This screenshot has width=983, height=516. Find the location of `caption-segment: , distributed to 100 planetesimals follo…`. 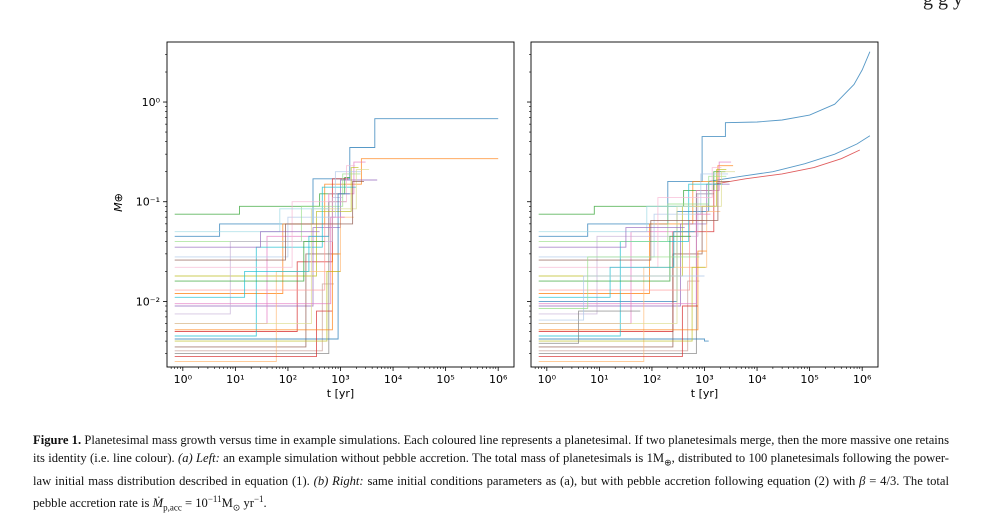

caption-segment: , distributed to 100 planetesimals follo… is located at coordinates (491, 469).